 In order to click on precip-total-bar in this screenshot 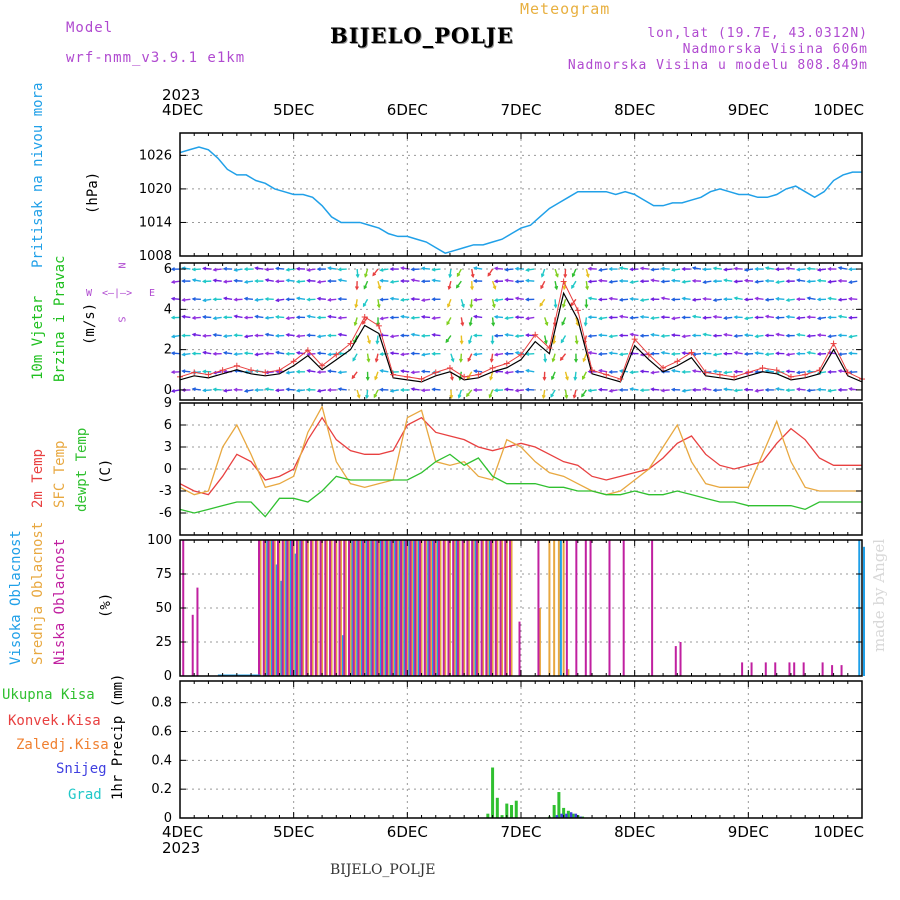, I will do `click(493, 792)`.